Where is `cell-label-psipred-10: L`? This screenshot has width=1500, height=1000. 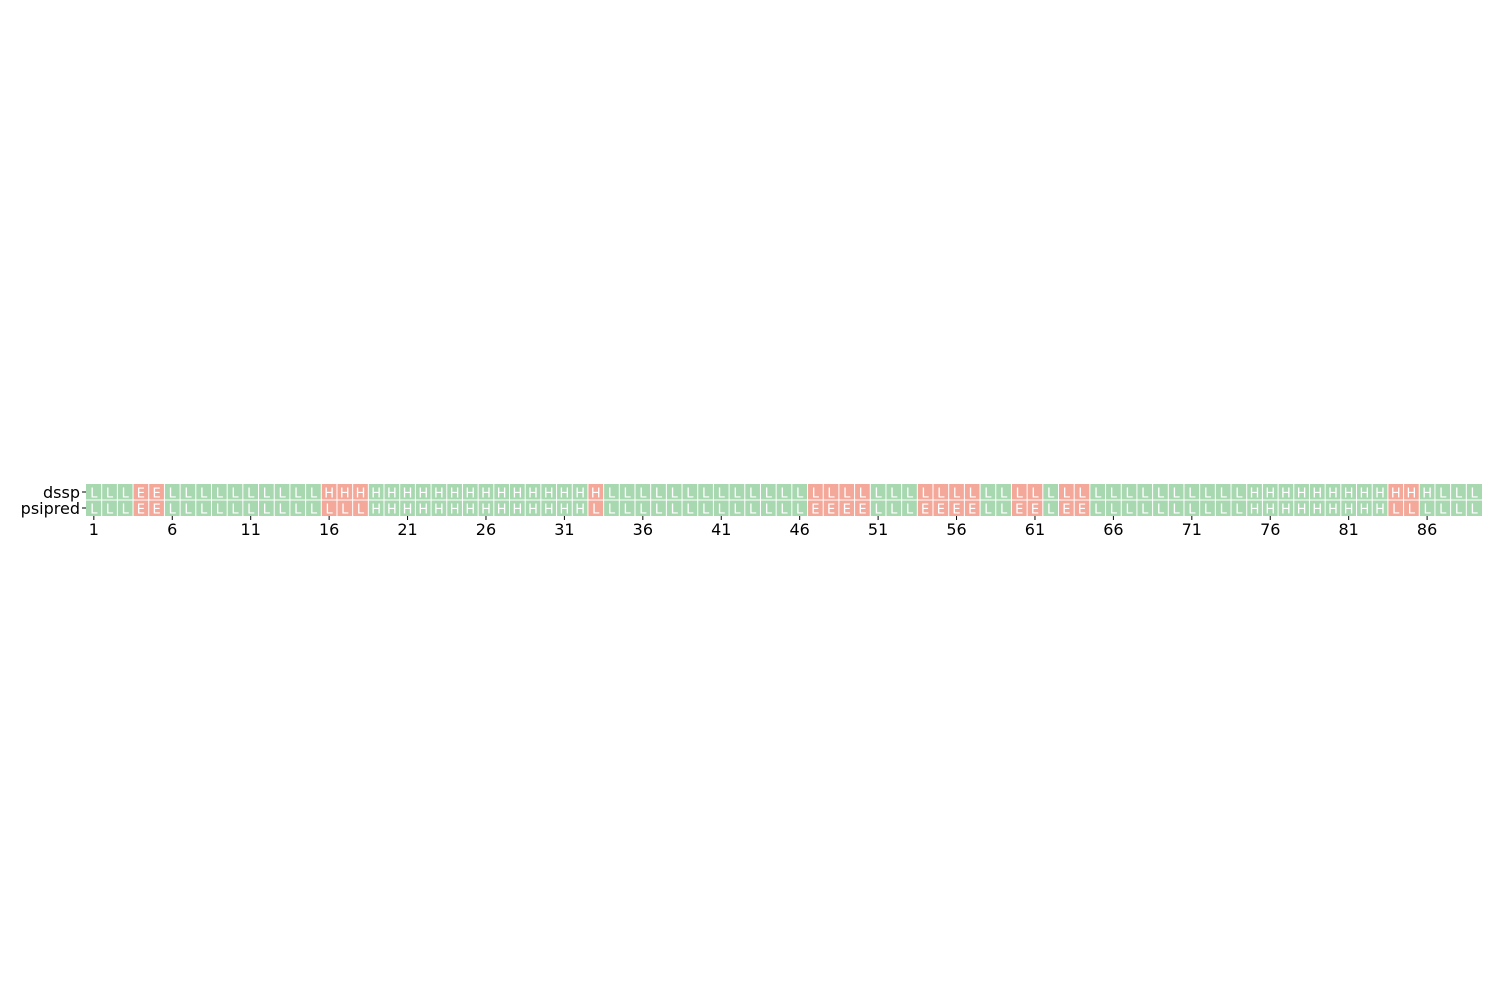
cell-label-psipred-10: L is located at coordinates (235, 510).